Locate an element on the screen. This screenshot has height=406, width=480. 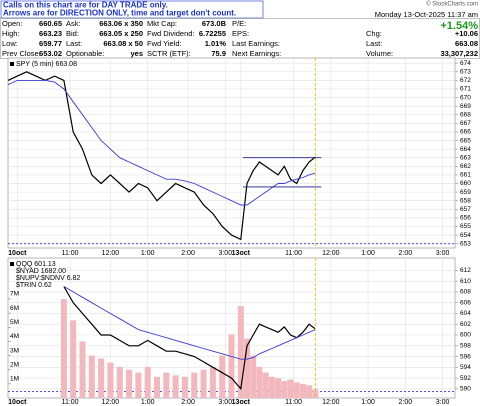
legend-swatch is located at coordinates (12, 64).